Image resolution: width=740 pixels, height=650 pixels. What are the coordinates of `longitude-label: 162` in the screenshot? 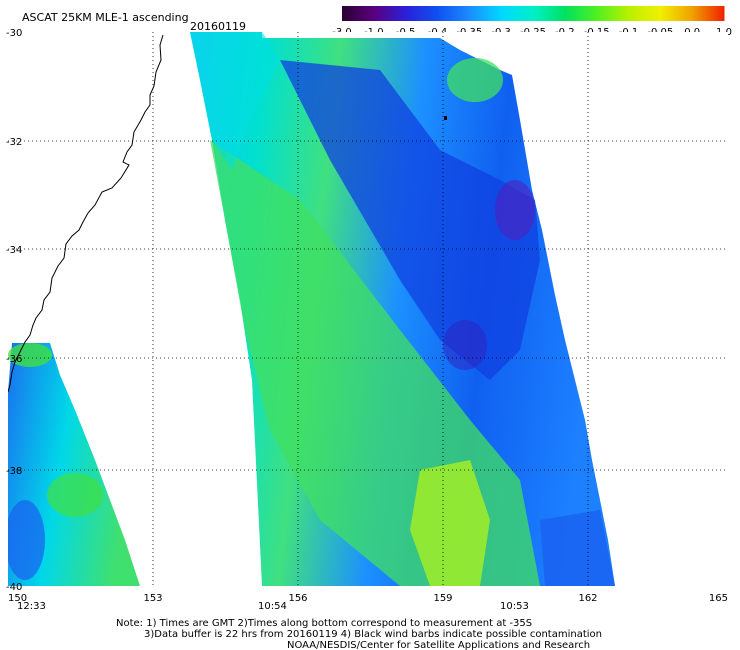 It's located at (587, 598).